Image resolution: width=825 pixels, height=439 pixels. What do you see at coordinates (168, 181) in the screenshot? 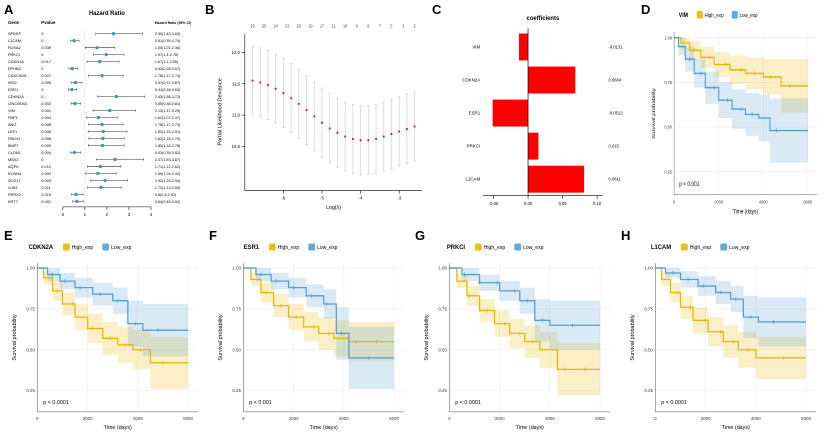
I see `svg-text: 1.92(1.25-2.94)` at bounding box center [168, 181].